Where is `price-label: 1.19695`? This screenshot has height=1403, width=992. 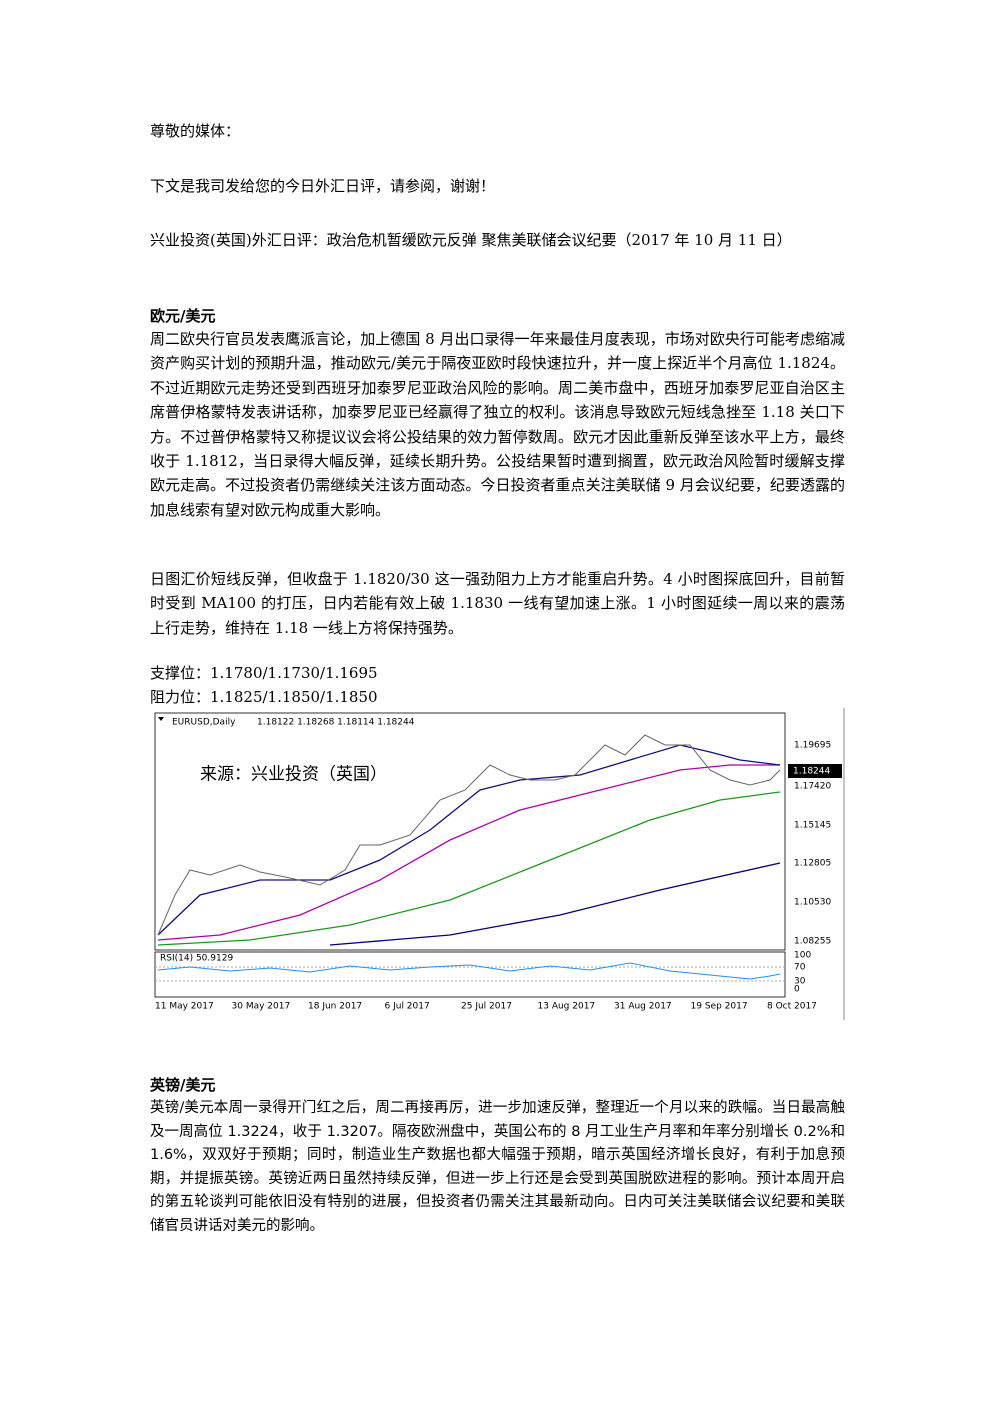 price-label: 1.19695 is located at coordinates (812, 746).